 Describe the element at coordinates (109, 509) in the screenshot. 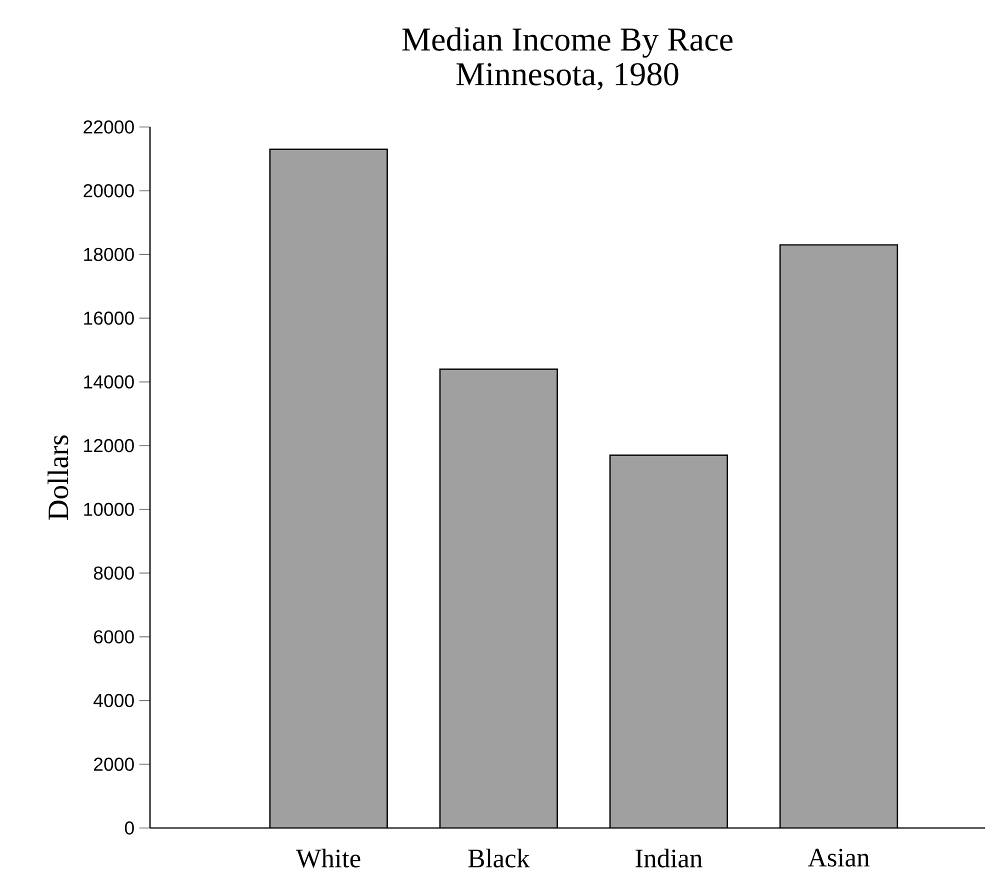

I see `y-tick-label: 10000` at that location.